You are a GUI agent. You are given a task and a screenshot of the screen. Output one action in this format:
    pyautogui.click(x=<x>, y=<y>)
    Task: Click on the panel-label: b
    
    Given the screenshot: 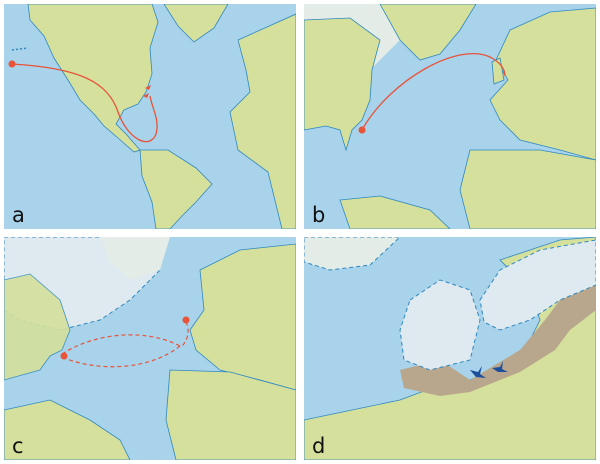 What is the action you would take?
    pyautogui.click(x=318, y=215)
    